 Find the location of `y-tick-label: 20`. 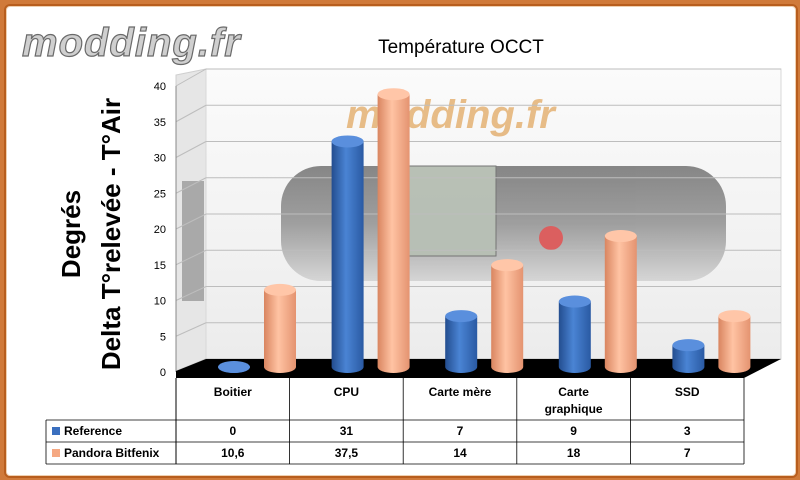

y-tick-label: 20 is located at coordinates (160, 230).